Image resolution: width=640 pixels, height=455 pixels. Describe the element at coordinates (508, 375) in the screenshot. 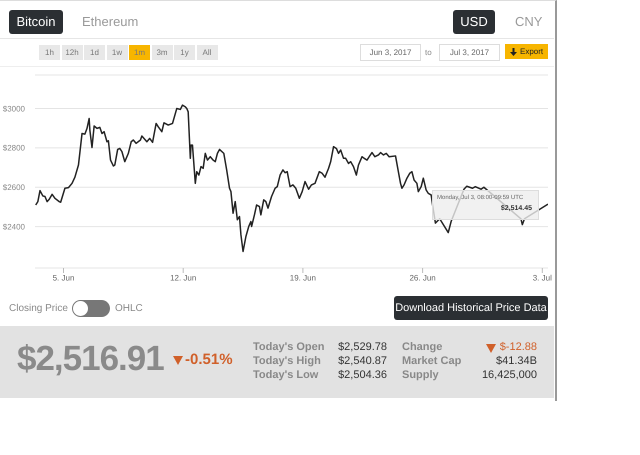

I see `text: 16,425,000` at that location.